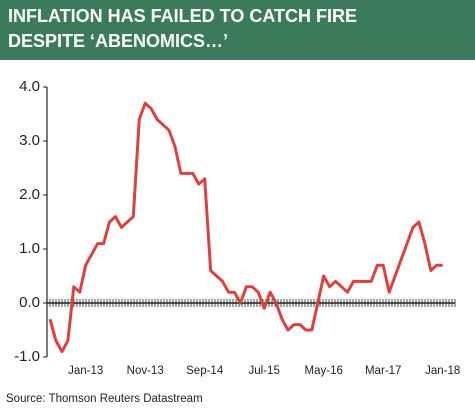 The image size is (475, 412). I want to click on y-tick-label: 3.0, so click(29, 140).